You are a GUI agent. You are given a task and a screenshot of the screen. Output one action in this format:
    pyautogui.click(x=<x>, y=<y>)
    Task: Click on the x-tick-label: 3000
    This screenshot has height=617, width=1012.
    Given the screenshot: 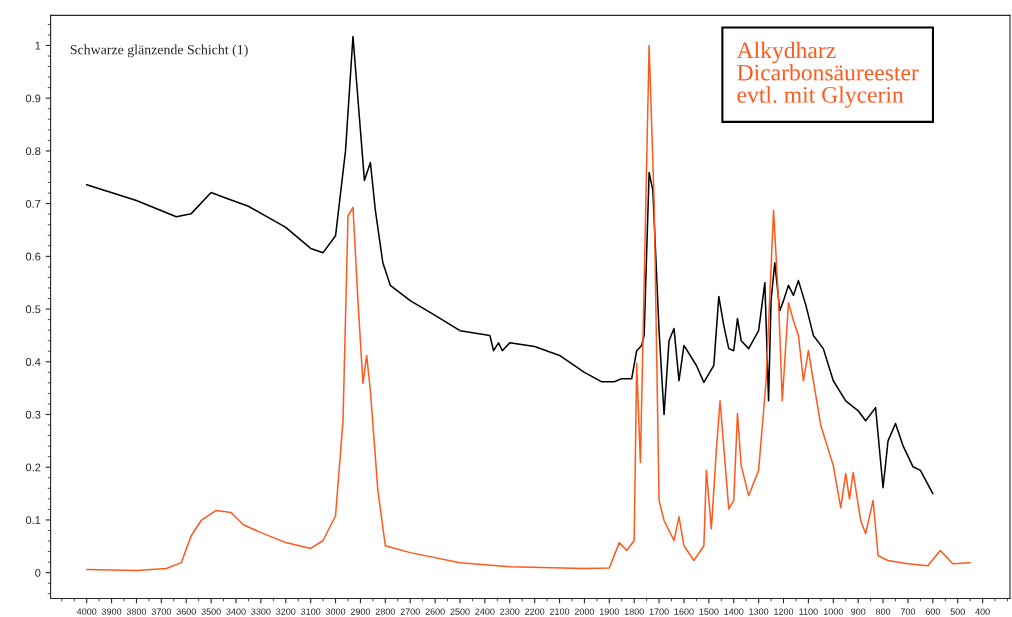 What is the action you would take?
    pyautogui.click(x=335, y=611)
    